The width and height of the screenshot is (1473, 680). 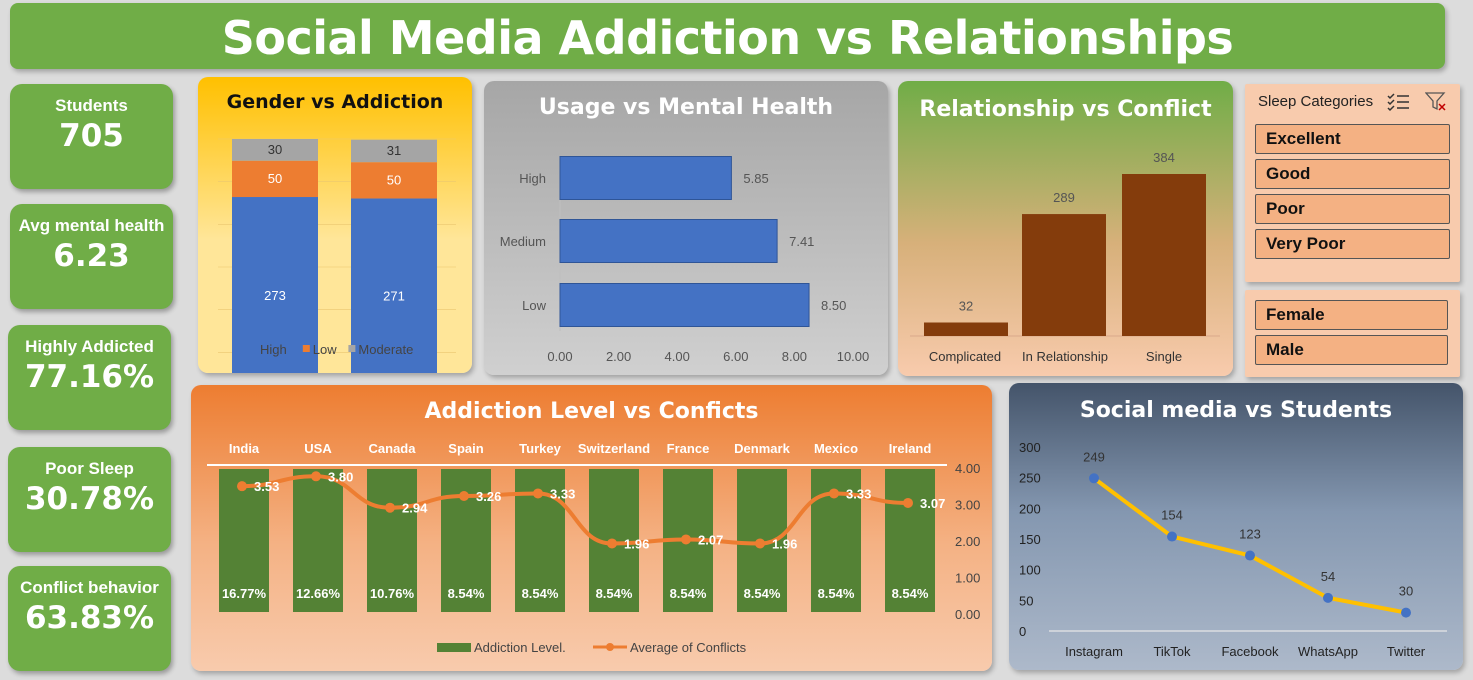 What do you see at coordinates (1065, 109) in the screenshot?
I see `chart-title: Relationship vs Conflict` at bounding box center [1065, 109].